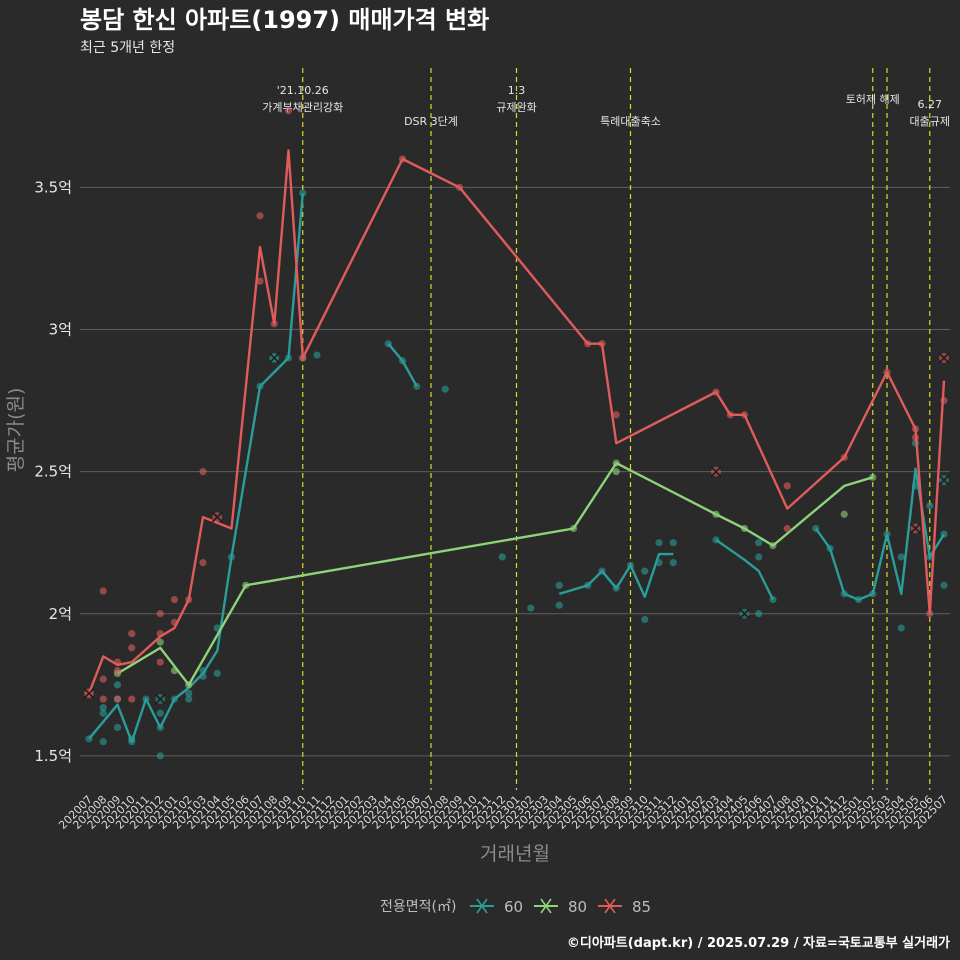 The image size is (960, 960). I want to click on legend-label: 60, so click(513, 907).